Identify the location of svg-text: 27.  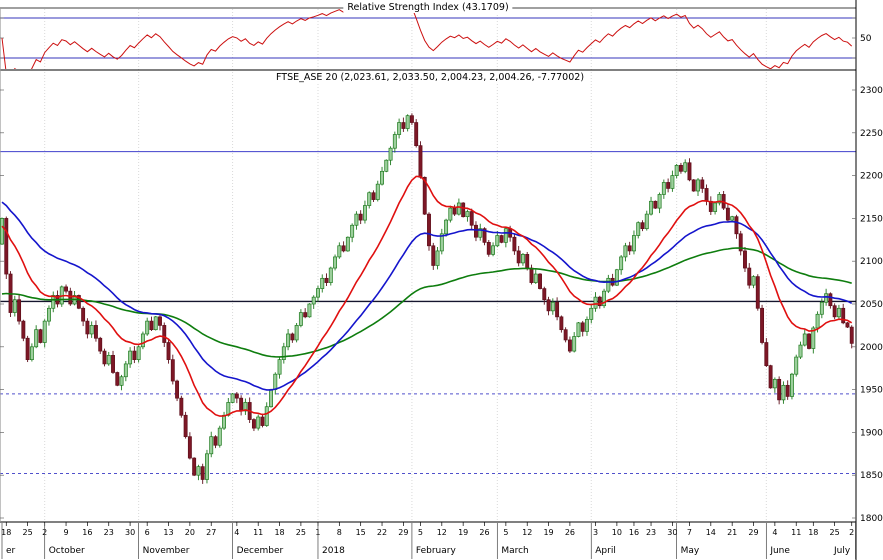
(211, 532).